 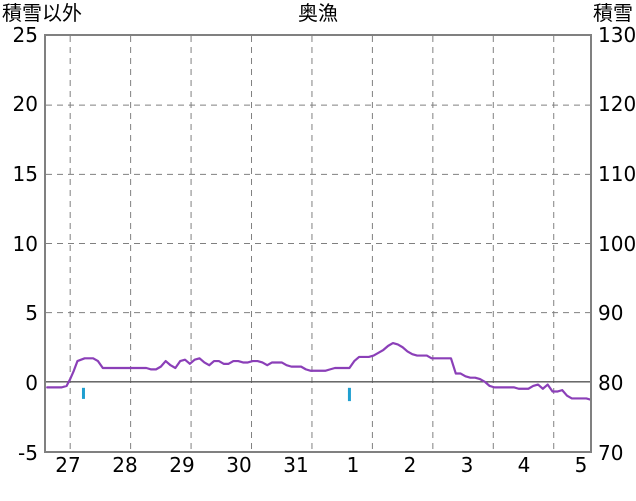 What do you see at coordinates (25, 244) in the screenshot?
I see `y-tick-left-3: 10` at bounding box center [25, 244].